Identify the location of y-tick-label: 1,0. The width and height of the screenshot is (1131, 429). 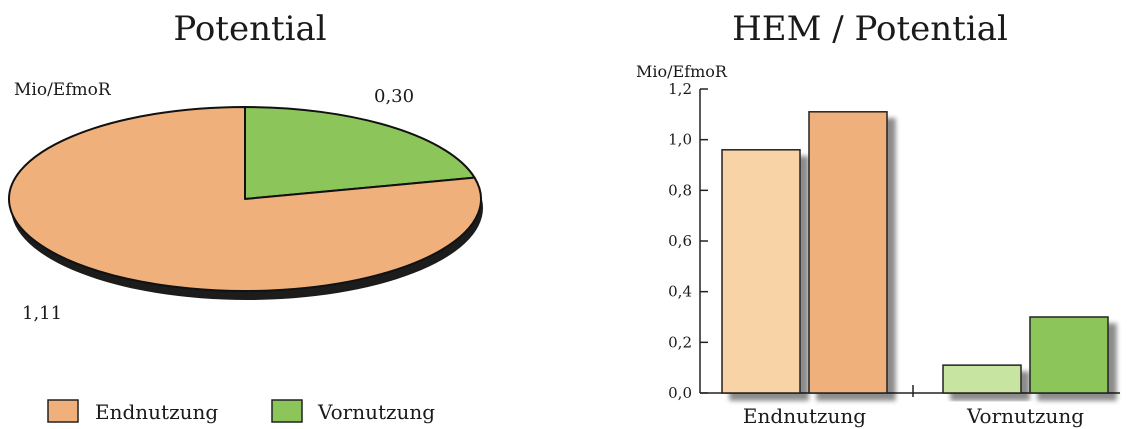
(680, 140).